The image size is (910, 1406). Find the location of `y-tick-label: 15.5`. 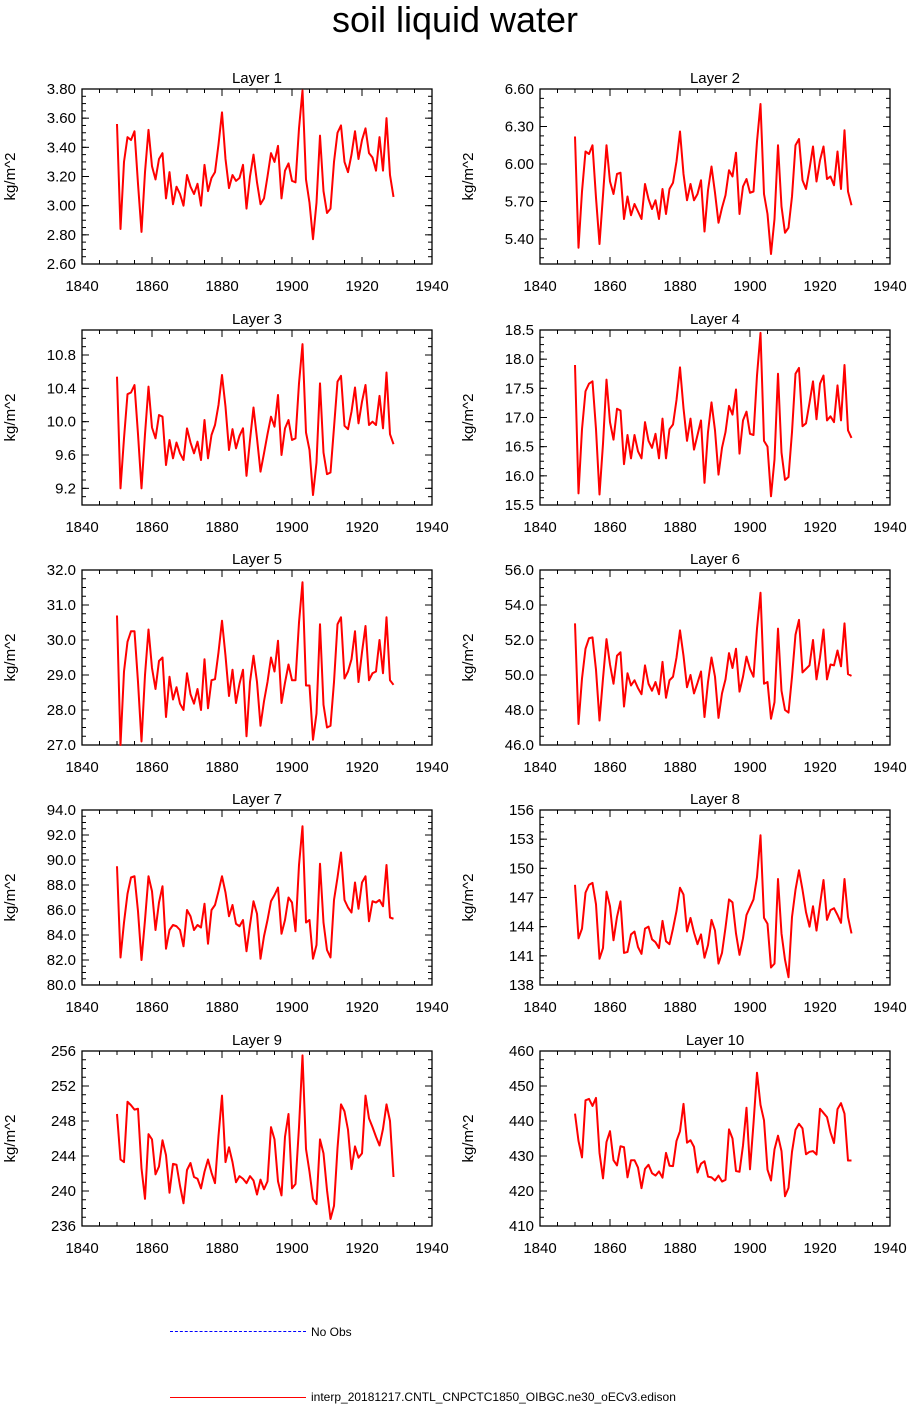

y-tick-label: 15.5 is located at coordinates (519, 505).